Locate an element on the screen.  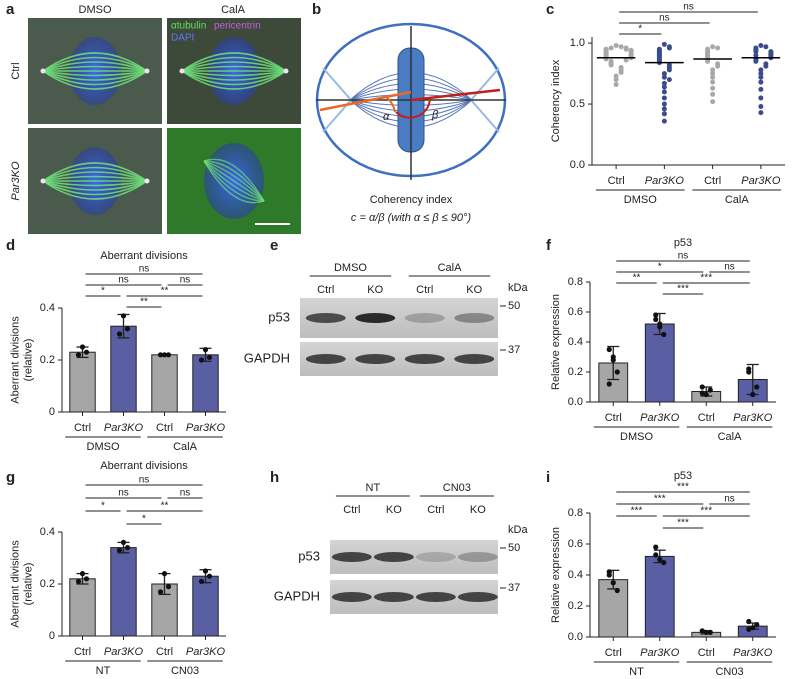
group-label: DMSO is located at coordinates (640, 200).